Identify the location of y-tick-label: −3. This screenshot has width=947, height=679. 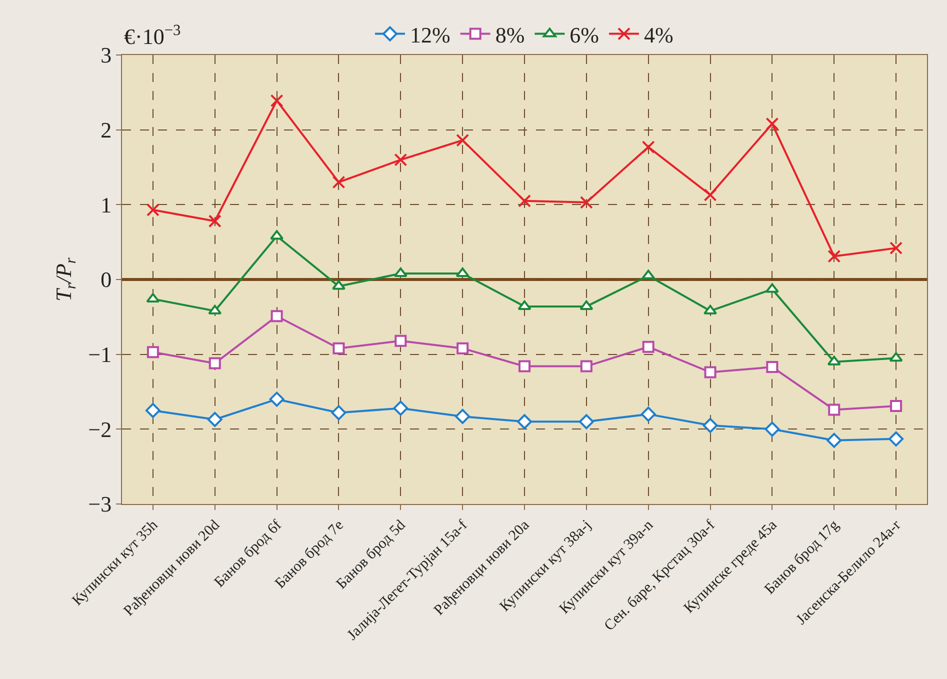
(100, 504).